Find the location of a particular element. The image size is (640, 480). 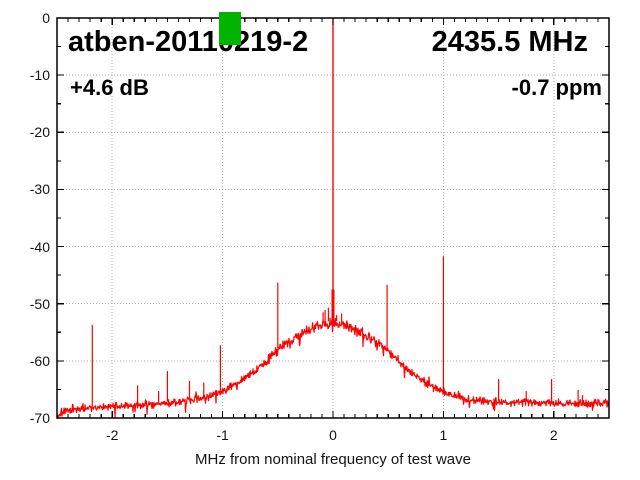

y-tick-label: -20 is located at coordinates (39, 132).